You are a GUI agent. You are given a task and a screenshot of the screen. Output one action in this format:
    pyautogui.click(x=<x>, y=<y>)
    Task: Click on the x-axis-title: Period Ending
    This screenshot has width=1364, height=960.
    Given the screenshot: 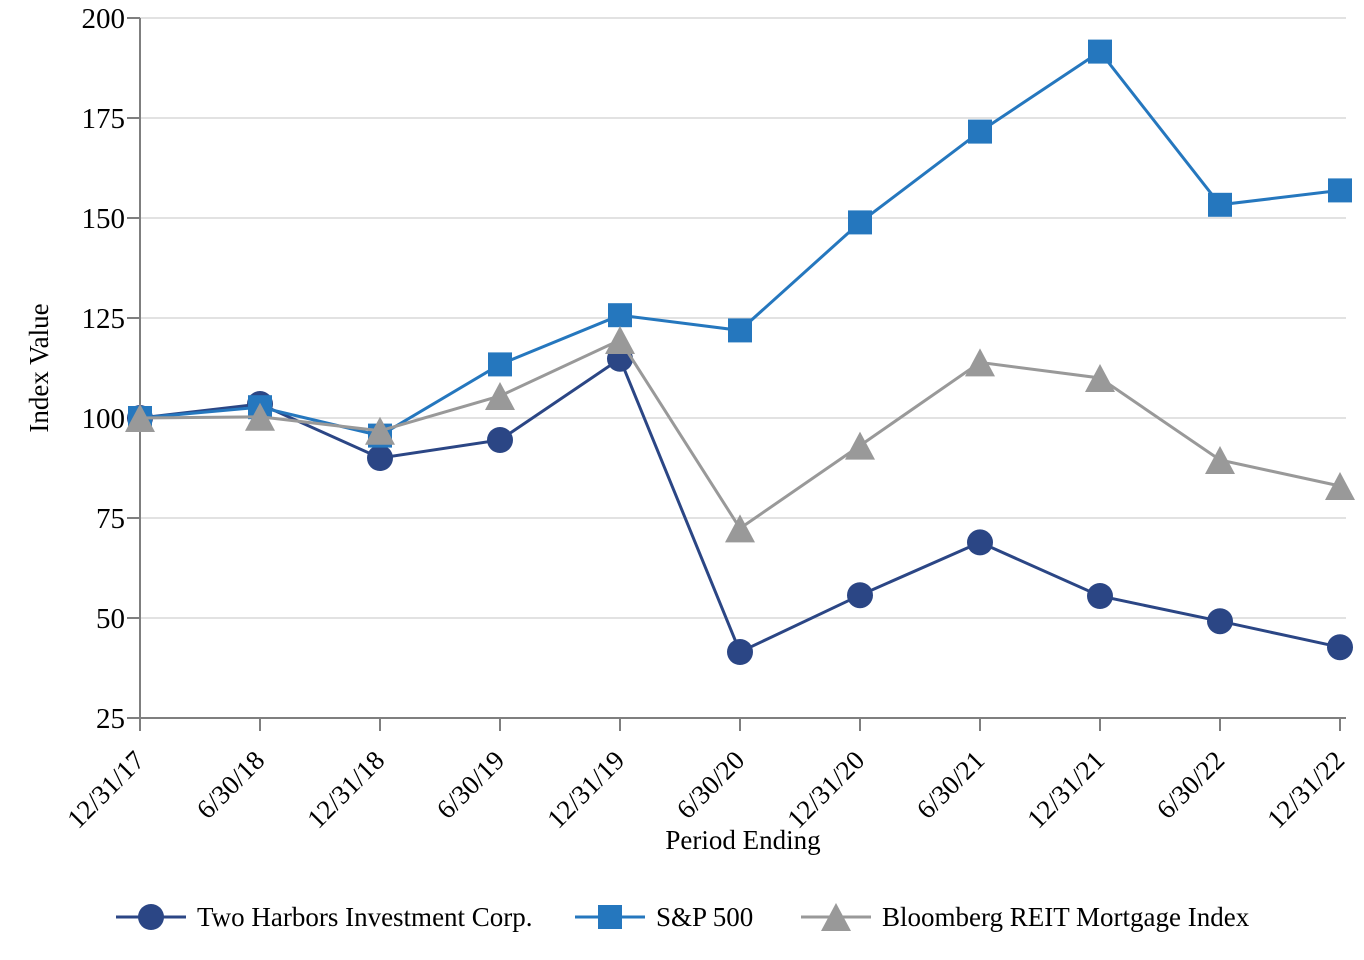 What is the action you would take?
    pyautogui.click(x=742, y=840)
    